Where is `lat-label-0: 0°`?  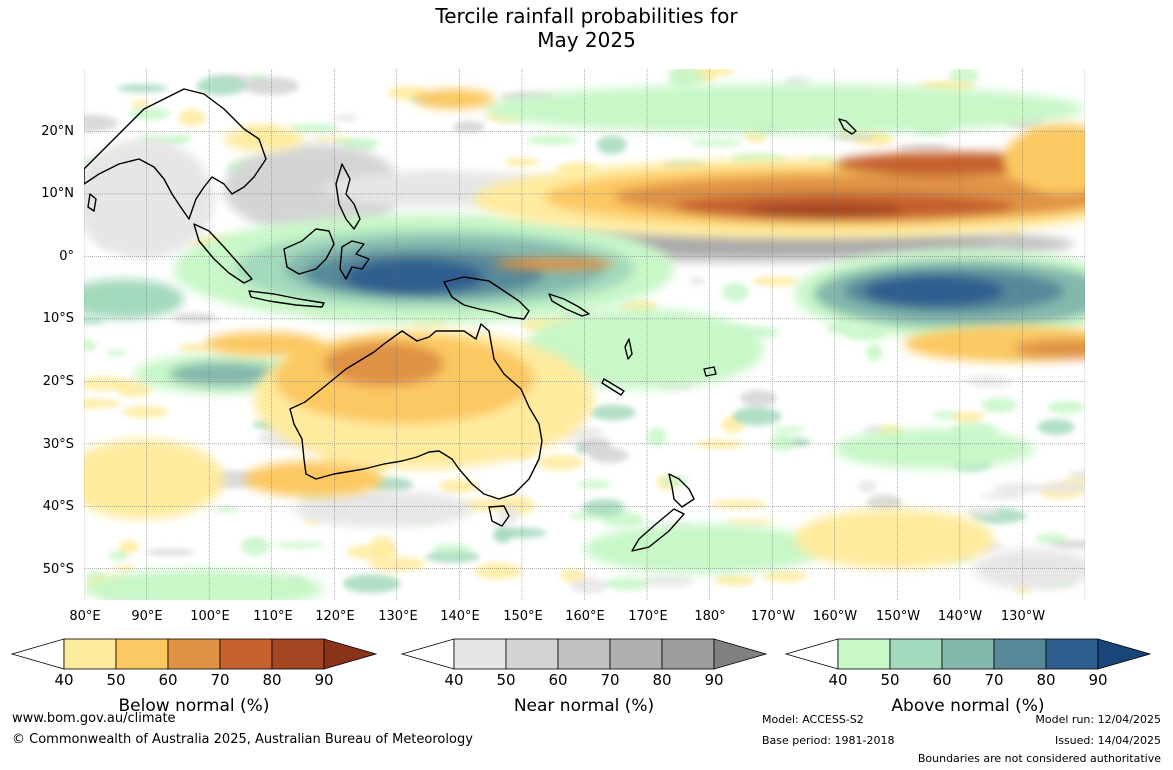 lat-label-0: 0° is located at coordinates (66, 256).